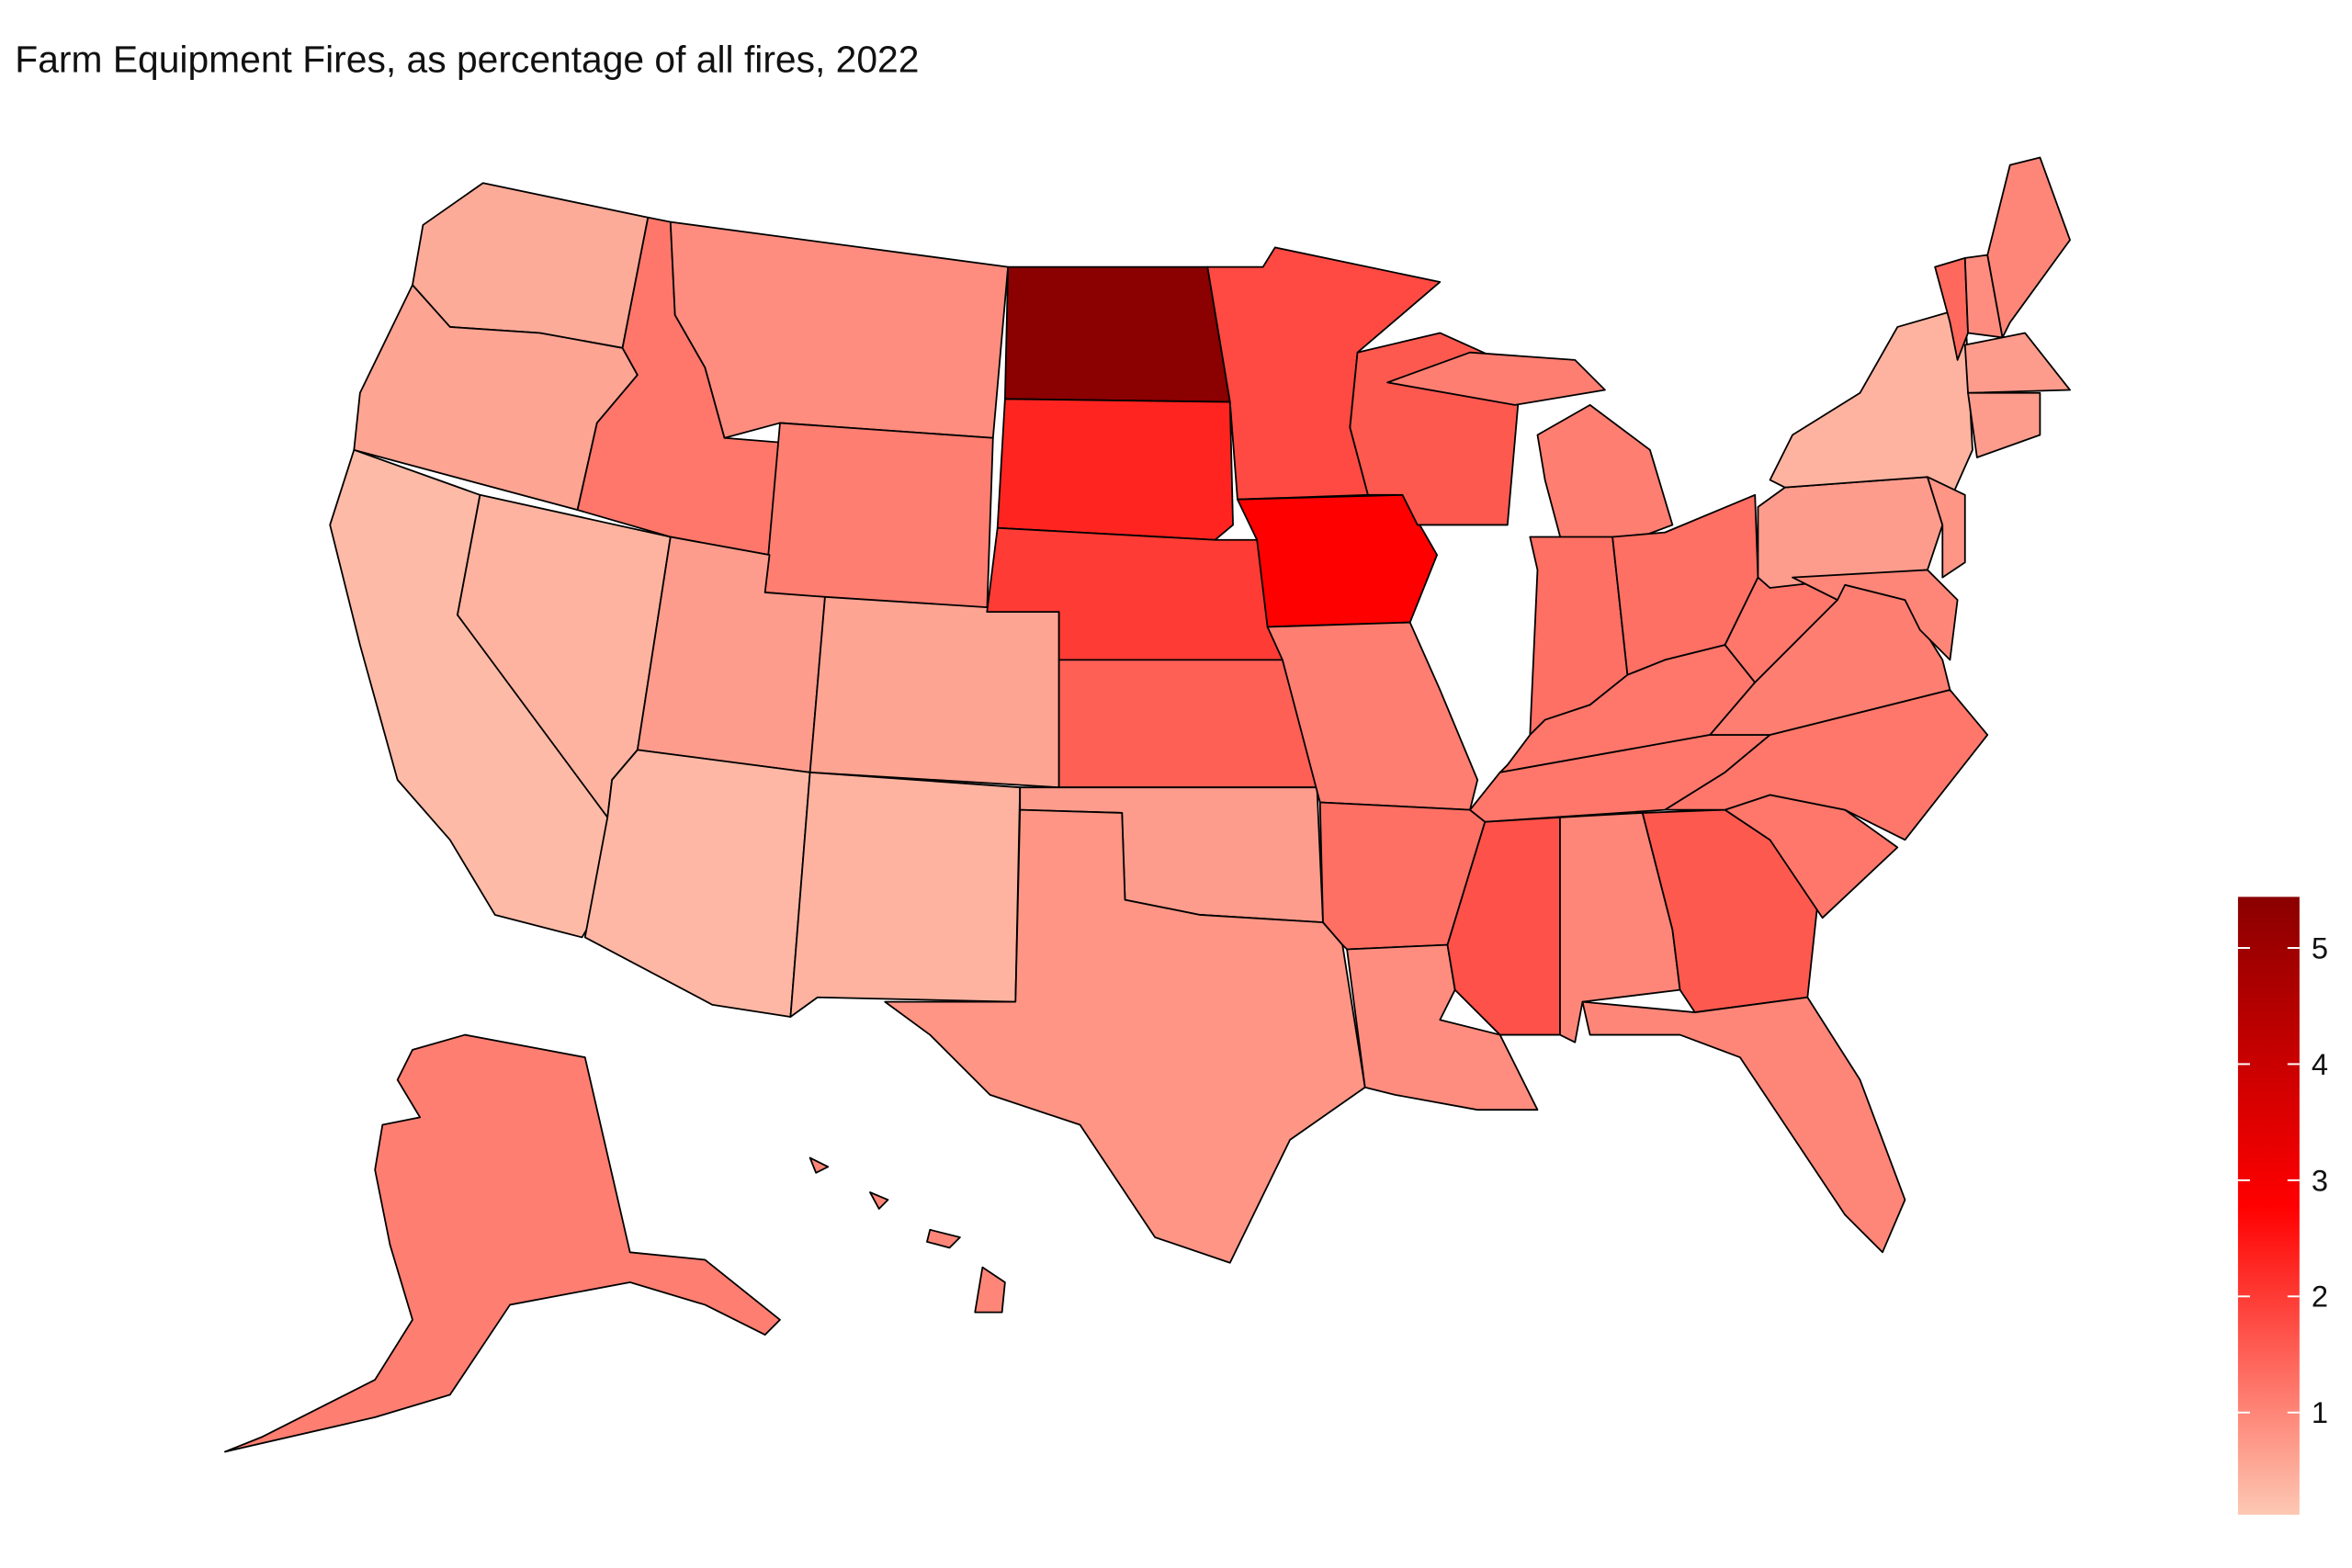  Describe the element at coordinates (2268, 1207) in the screenshot. I see `colorbar` at that location.